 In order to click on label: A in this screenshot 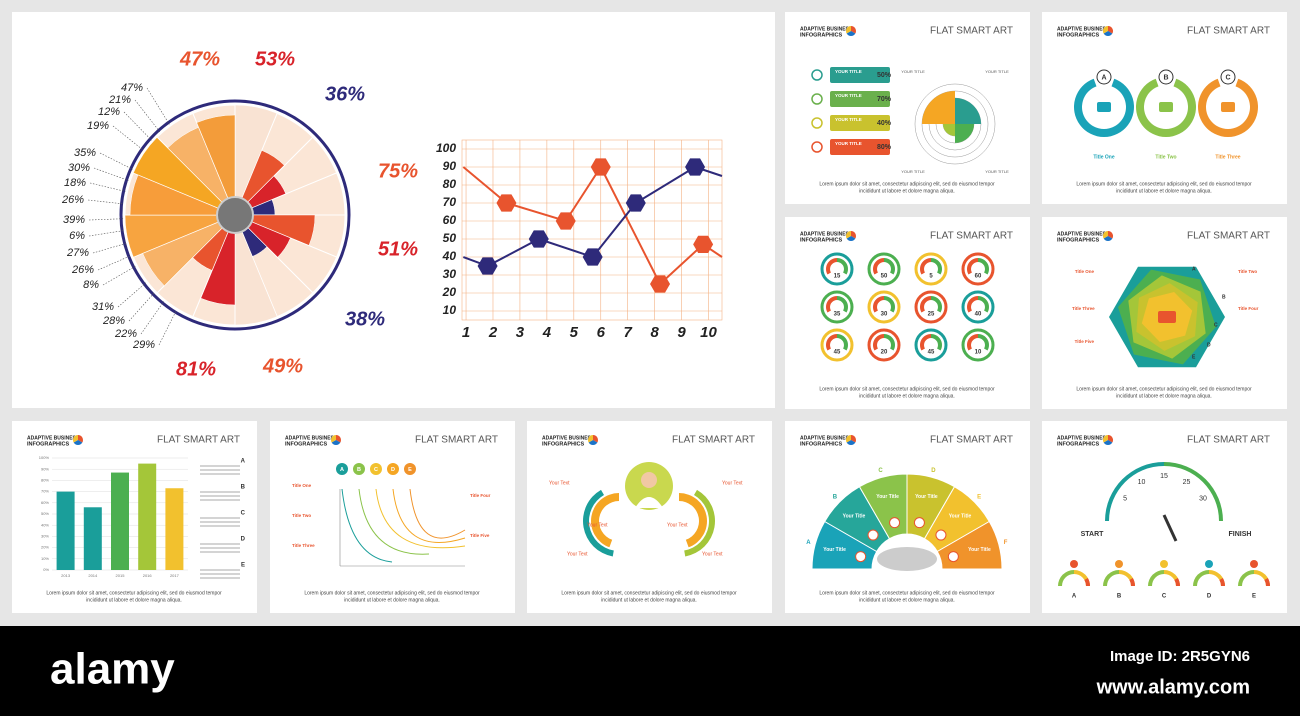, I will do `click(342, 470)`.